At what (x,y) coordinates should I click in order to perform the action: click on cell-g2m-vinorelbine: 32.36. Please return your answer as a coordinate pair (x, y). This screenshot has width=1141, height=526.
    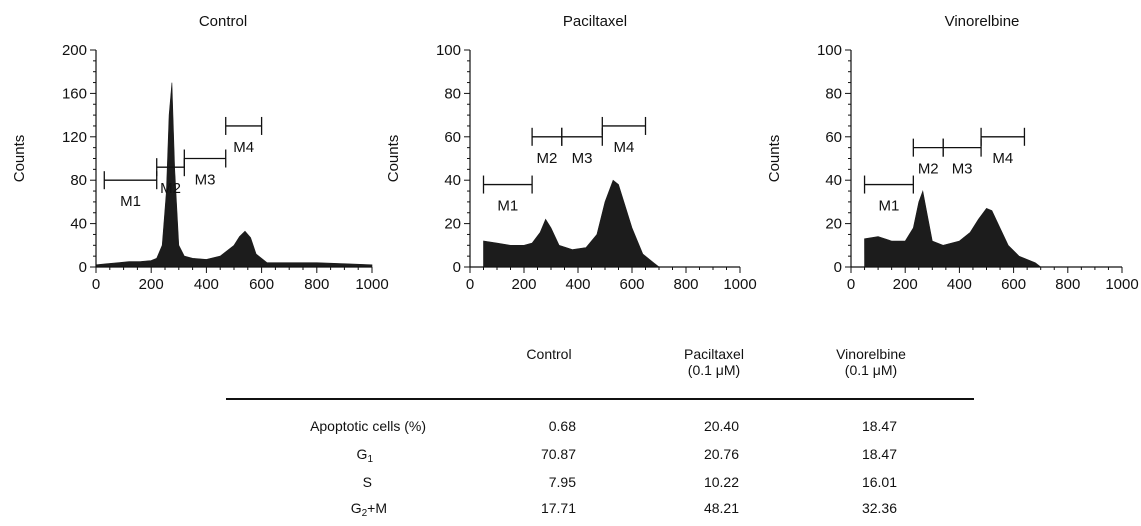
    Looking at the image, I should click on (879, 508).